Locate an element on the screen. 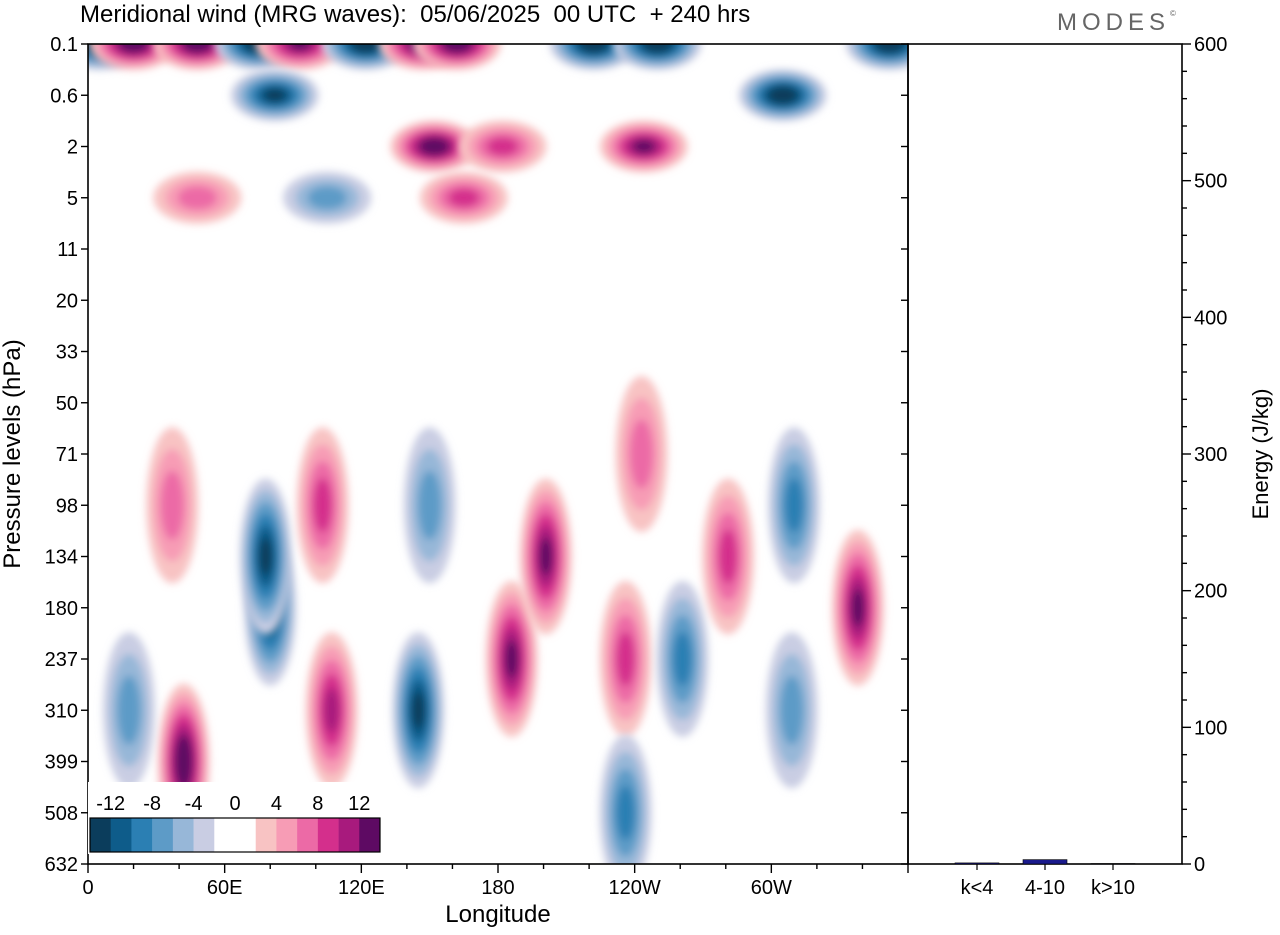 Image resolution: width=1280 pixels, height=935 pixels. energy-bar is located at coordinates (977, 863).